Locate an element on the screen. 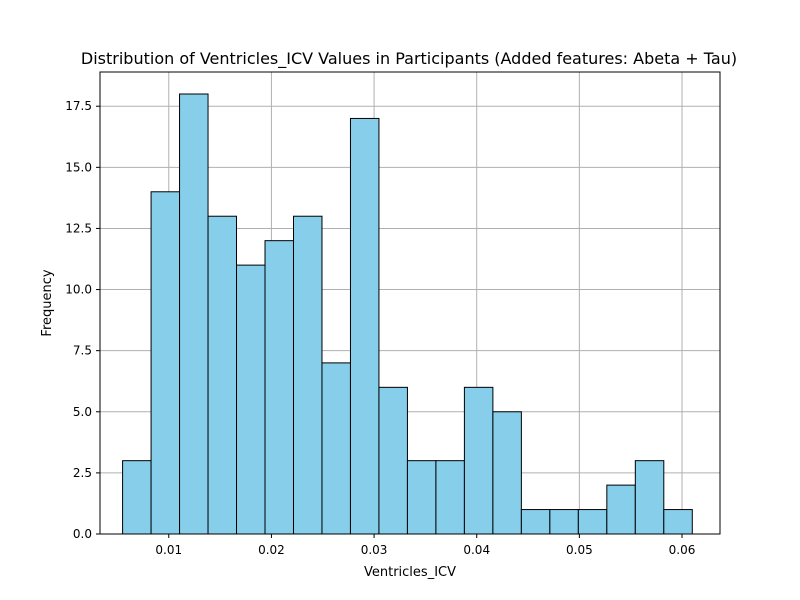 This screenshot has width=800, height=600. y-tick-label: 17.5 is located at coordinates (78, 106).